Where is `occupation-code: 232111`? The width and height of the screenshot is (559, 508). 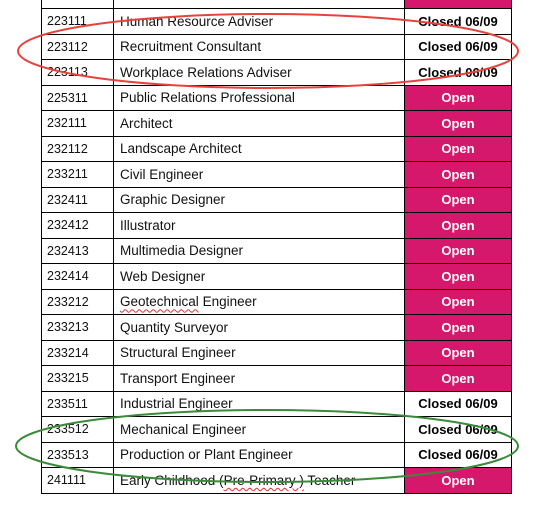 occupation-code: 232111 is located at coordinates (77, 123).